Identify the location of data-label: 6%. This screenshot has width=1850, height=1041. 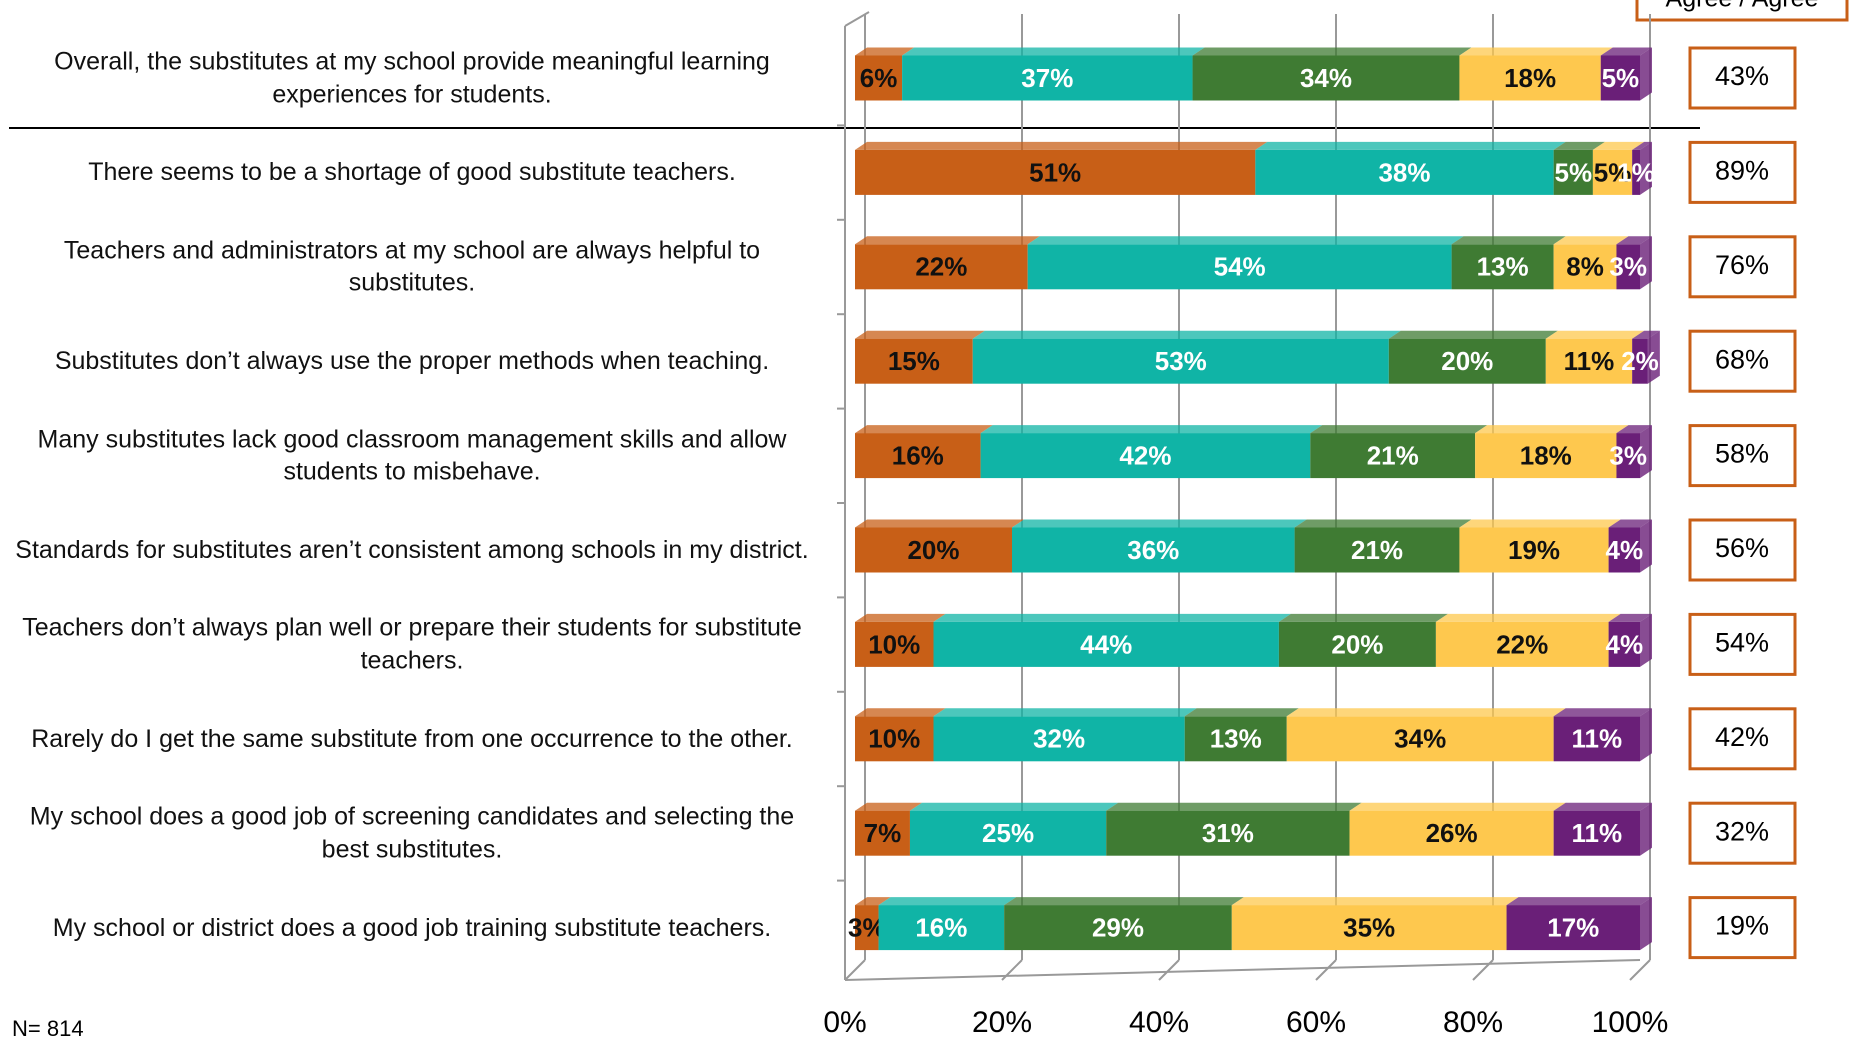
(879, 78).